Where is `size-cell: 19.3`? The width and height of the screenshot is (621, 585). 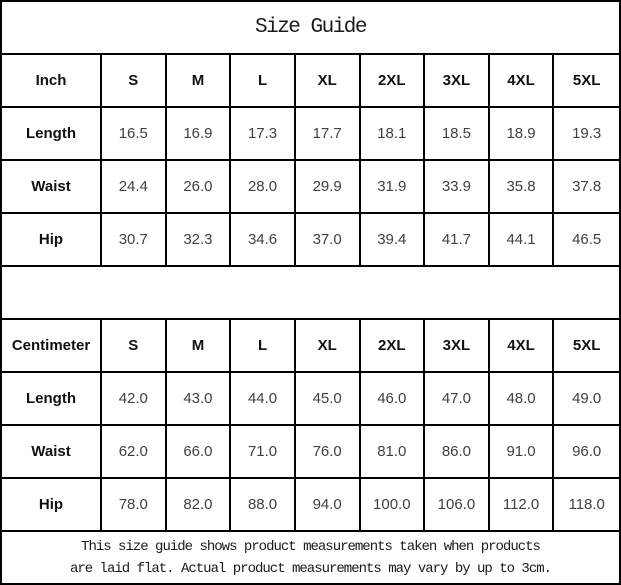 size-cell: 19.3 is located at coordinates (586, 134).